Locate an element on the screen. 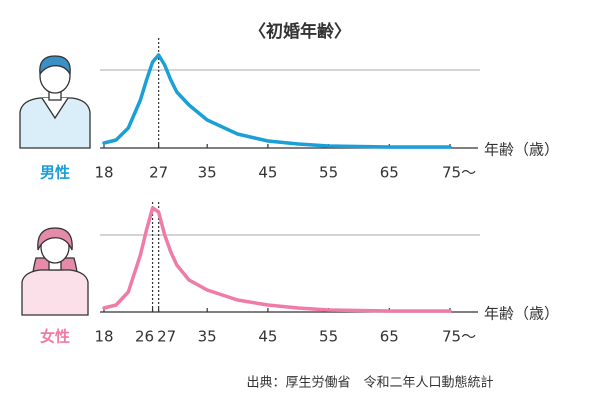  chart-title: 〈初婚年齢〉 is located at coordinates (300, 31).